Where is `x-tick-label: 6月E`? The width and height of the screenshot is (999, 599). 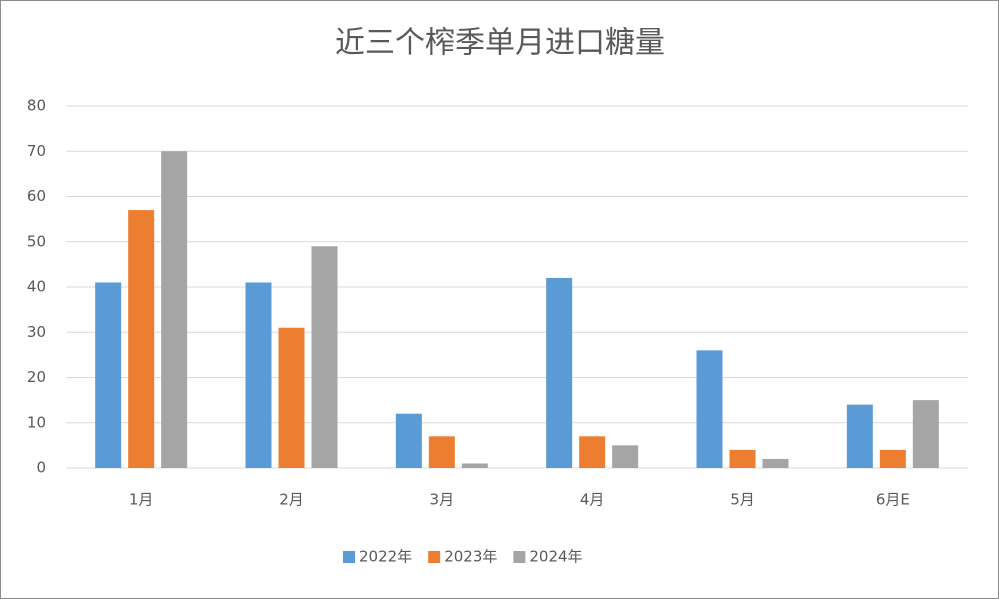 x-tick-label: 6月E is located at coordinates (893, 500).